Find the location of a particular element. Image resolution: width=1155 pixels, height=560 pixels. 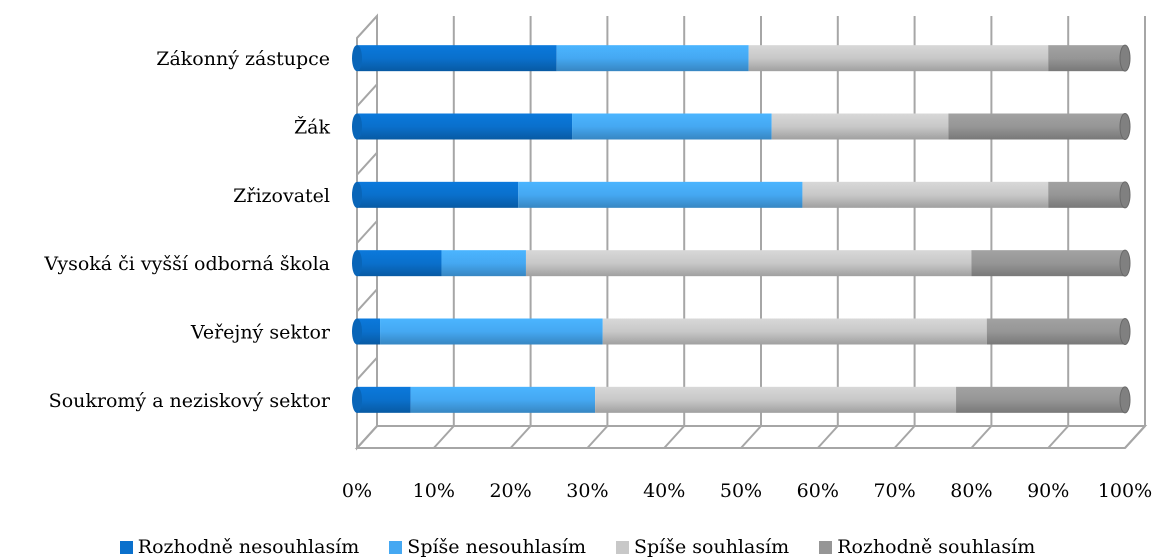

x-tick-label: 70% is located at coordinates (894, 491).